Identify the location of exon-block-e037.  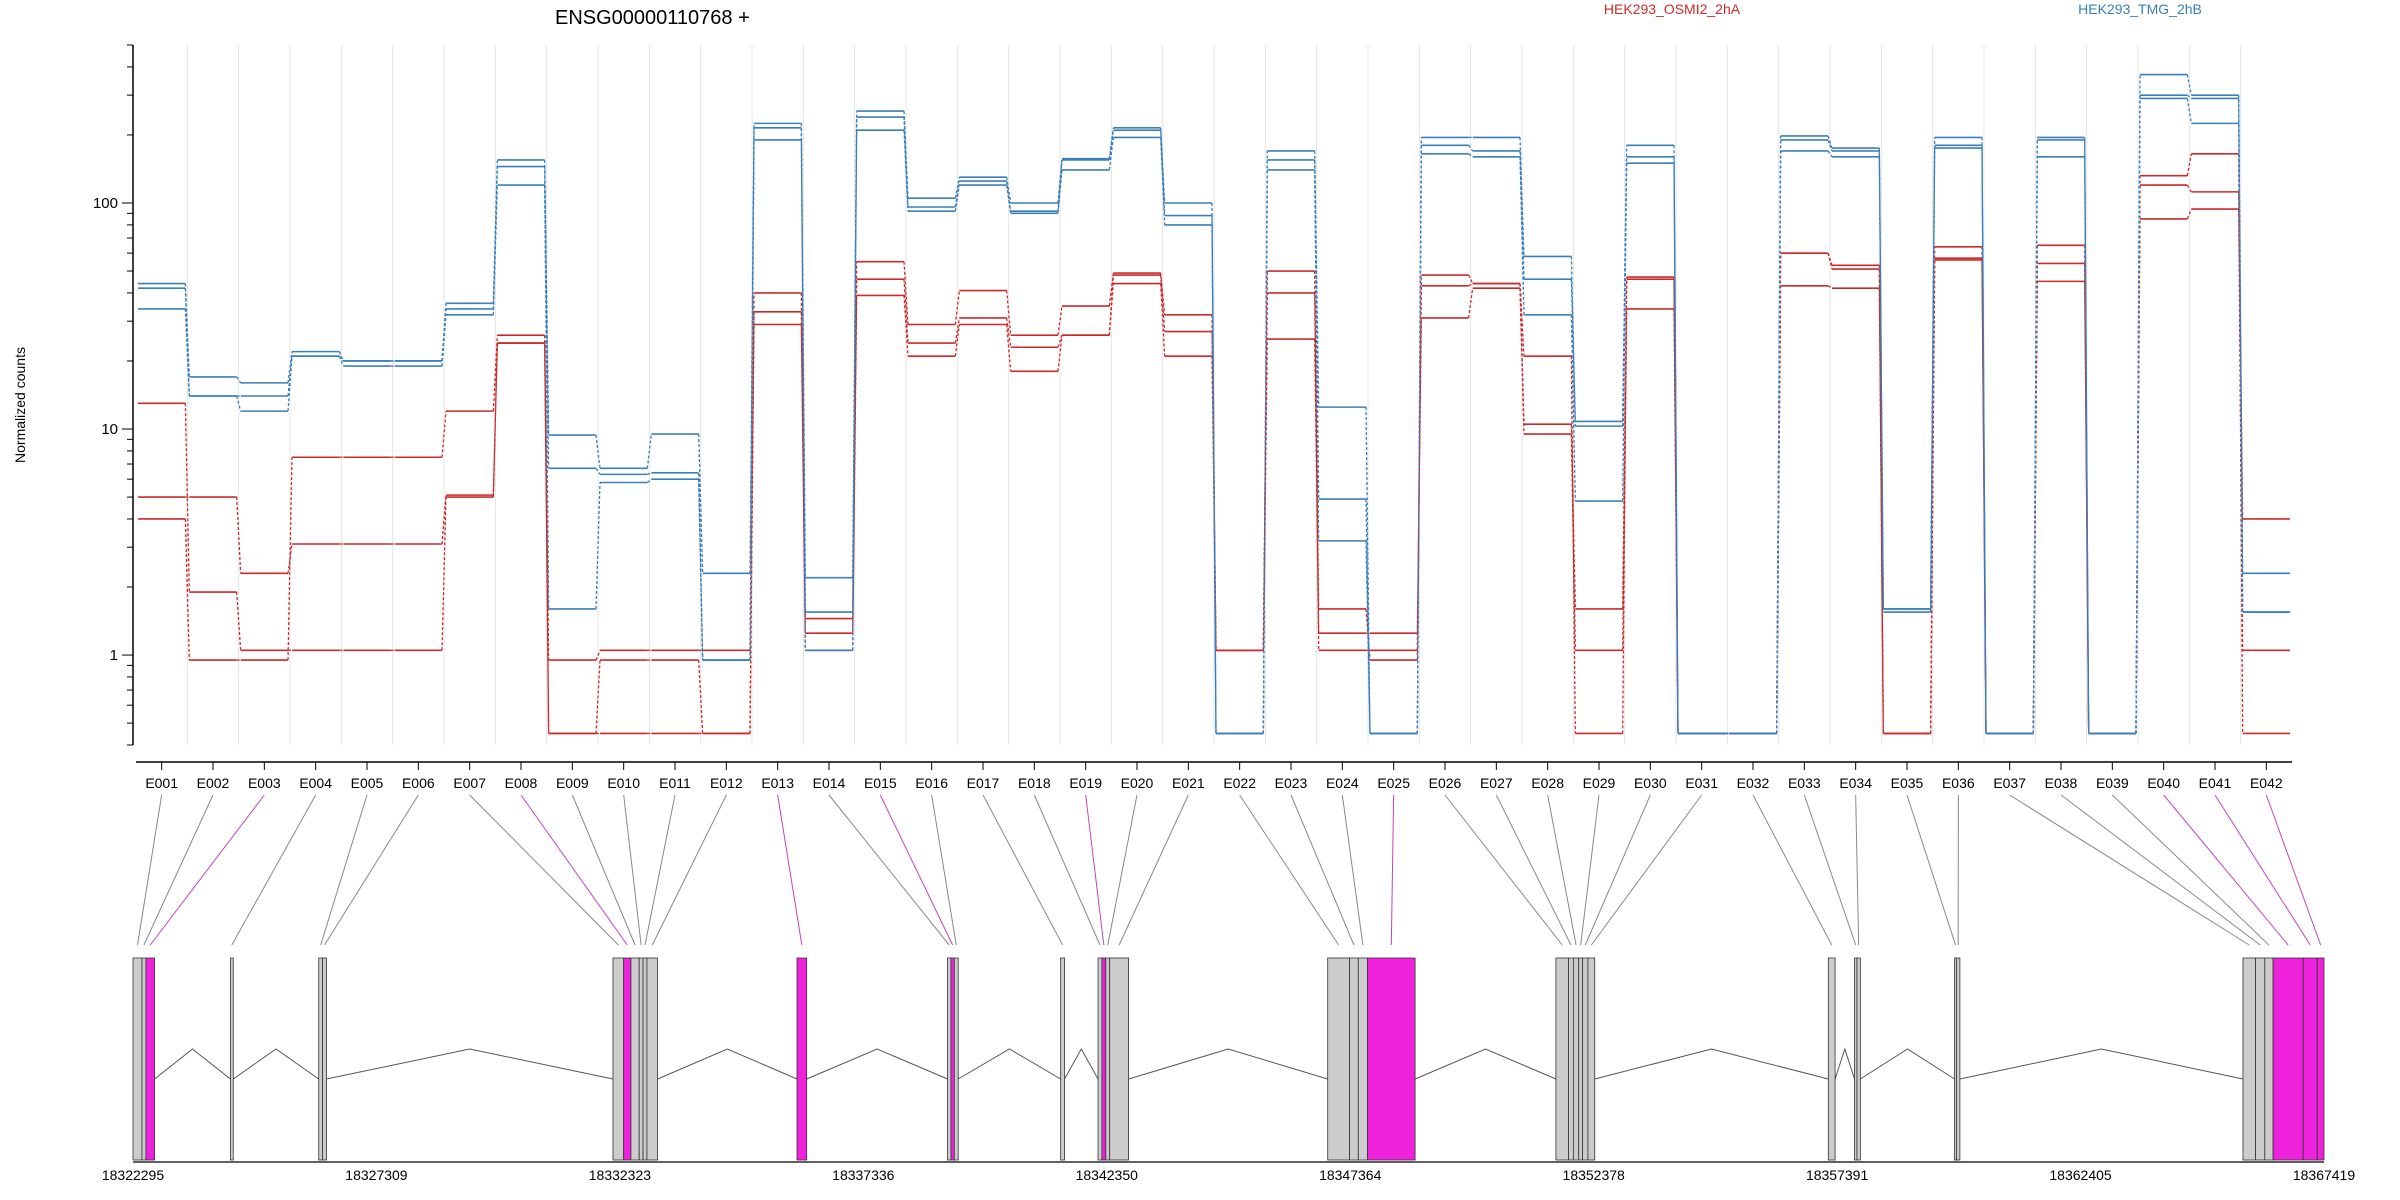
(2249, 1059).